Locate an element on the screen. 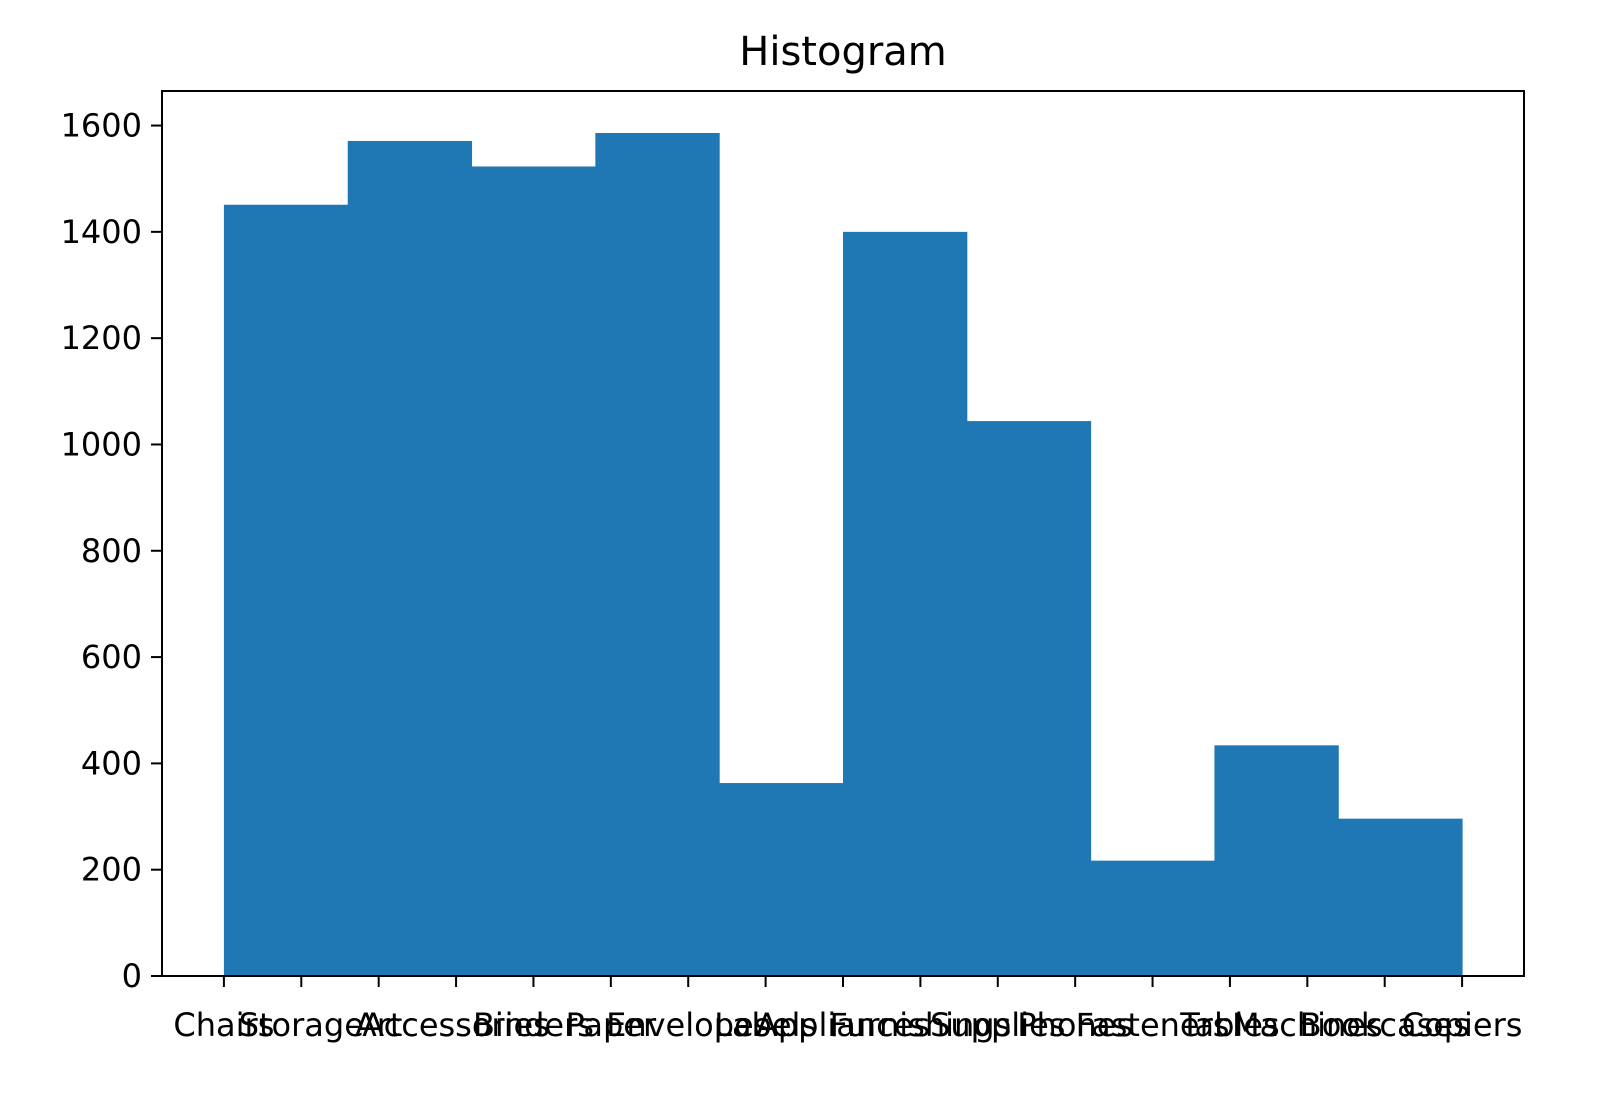  y-tick-label-400: 400 is located at coordinates (111, 763).